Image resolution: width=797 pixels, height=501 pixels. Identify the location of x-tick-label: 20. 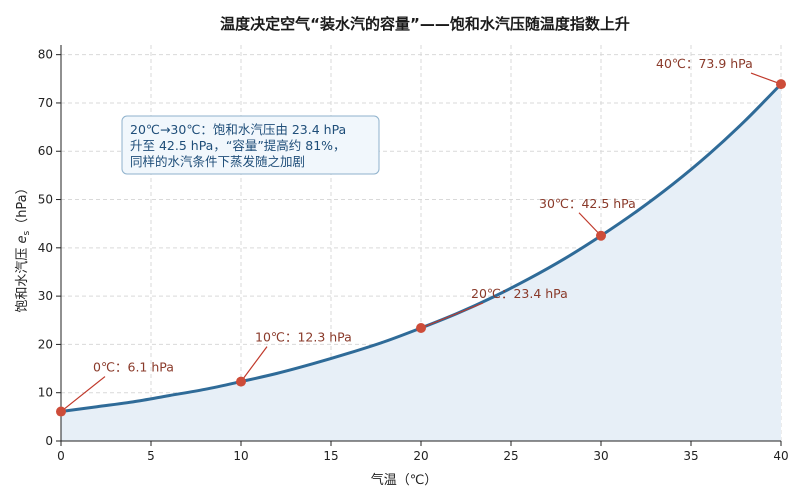
(420, 456).